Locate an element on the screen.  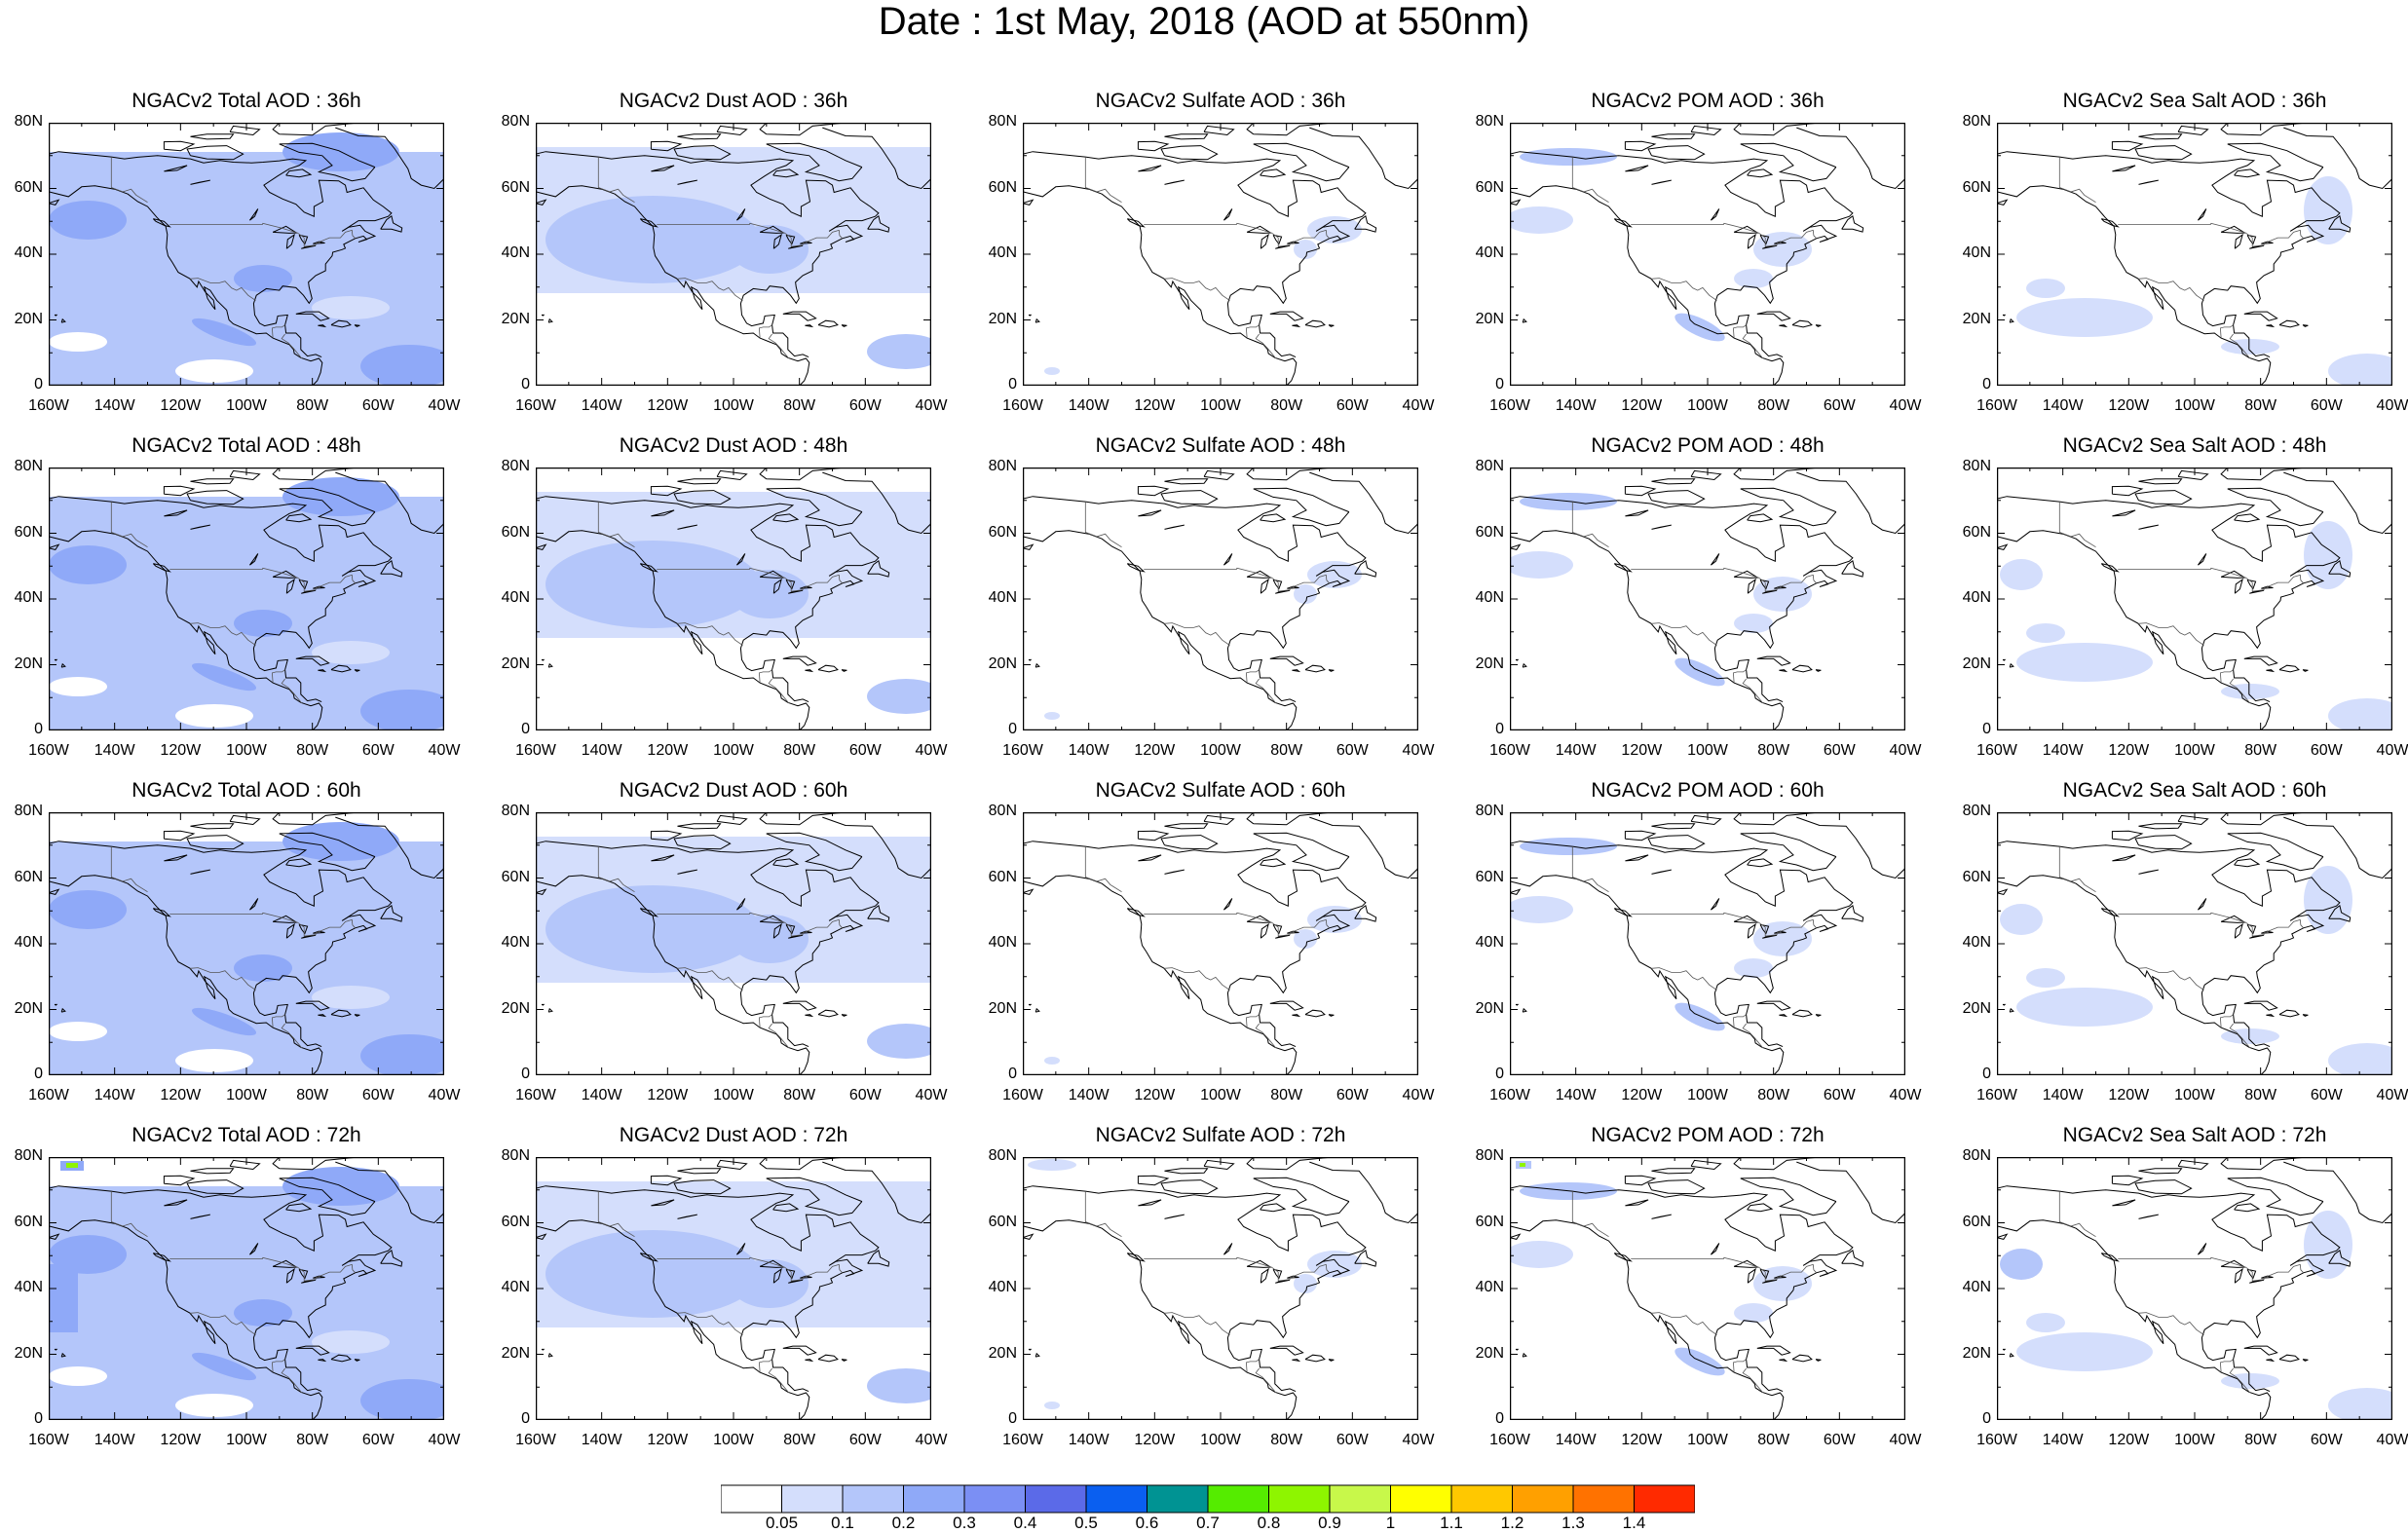
y-tick-label: 40N is located at coordinates (1489, 942).